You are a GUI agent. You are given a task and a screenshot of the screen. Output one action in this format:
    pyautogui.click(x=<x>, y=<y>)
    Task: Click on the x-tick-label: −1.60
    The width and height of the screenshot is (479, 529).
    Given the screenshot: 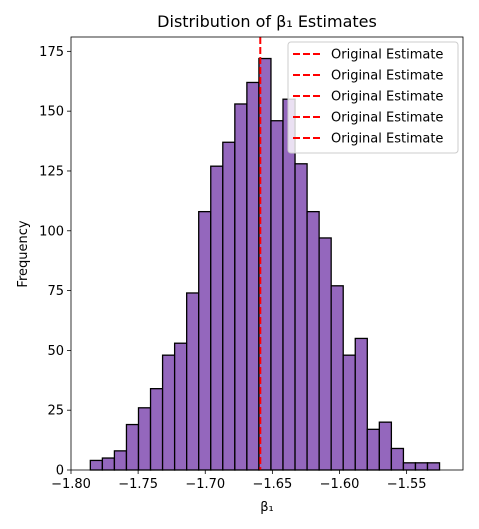 What is the action you would take?
    pyautogui.click(x=340, y=484)
    